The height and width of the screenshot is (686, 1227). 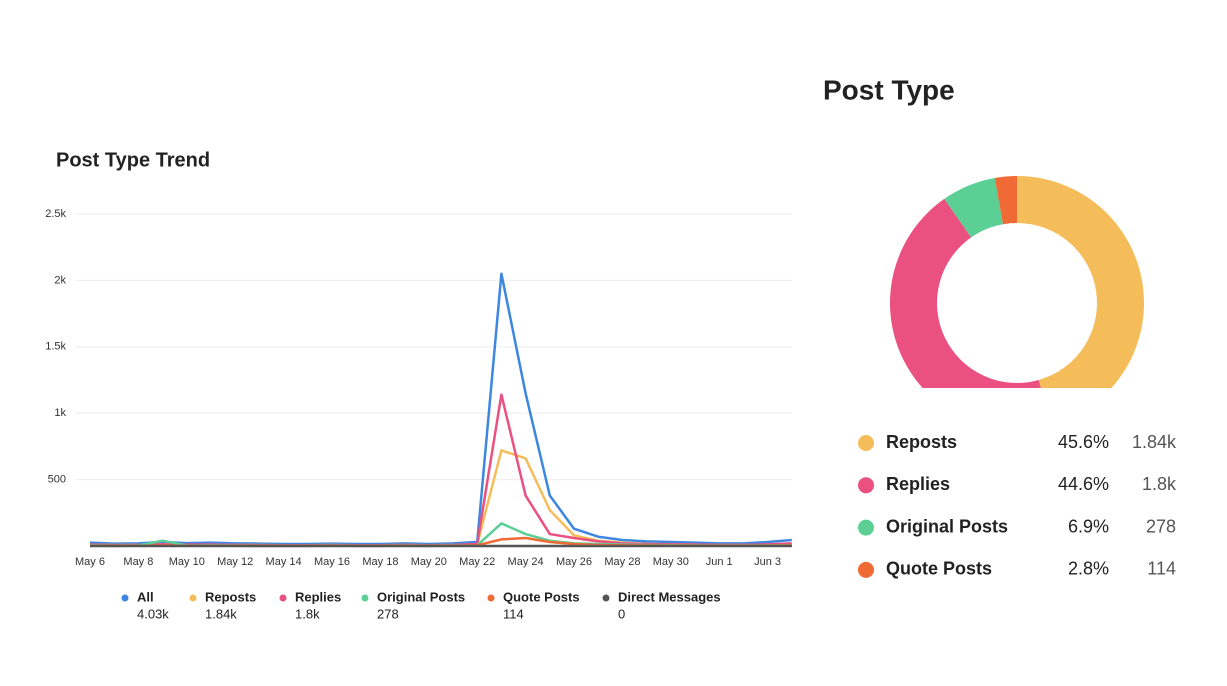 What do you see at coordinates (55, 347) in the screenshot?
I see `y-tick-label: 1.5k` at bounding box center [55, 347].